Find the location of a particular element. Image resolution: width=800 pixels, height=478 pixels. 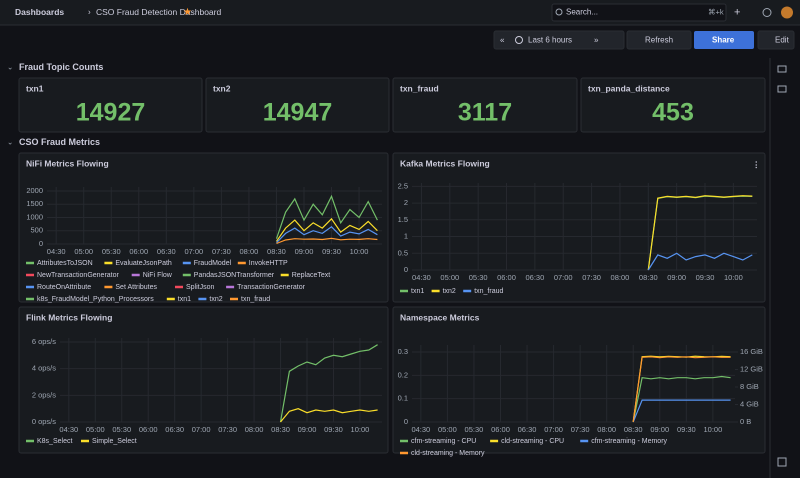

refresh-button is located at coordinates (659, 40).